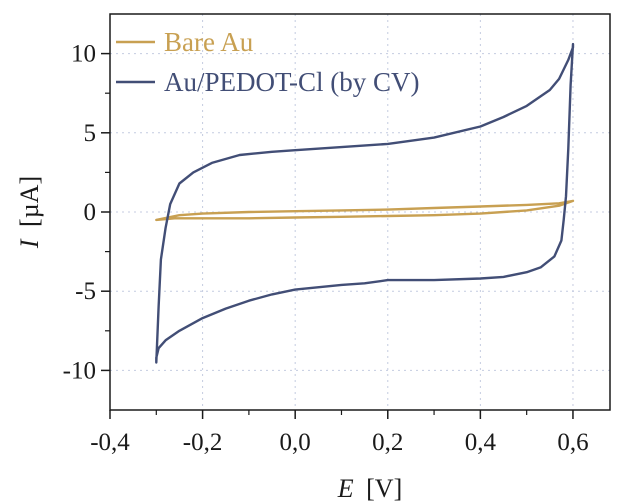 This screenshot has width=620, height=504. What do you see at coordinates (387, 442) in the screenshot?
I see `x-tick-label: 0,2` at bounding box center [387, 442].